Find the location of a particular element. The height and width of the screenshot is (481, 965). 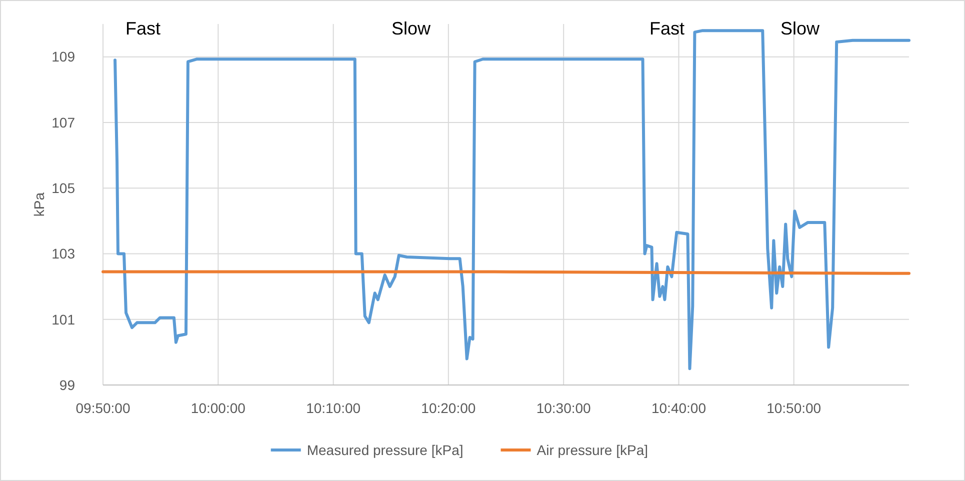

x-tick-label: 10:40:00 is located at coordinates (678, 408).